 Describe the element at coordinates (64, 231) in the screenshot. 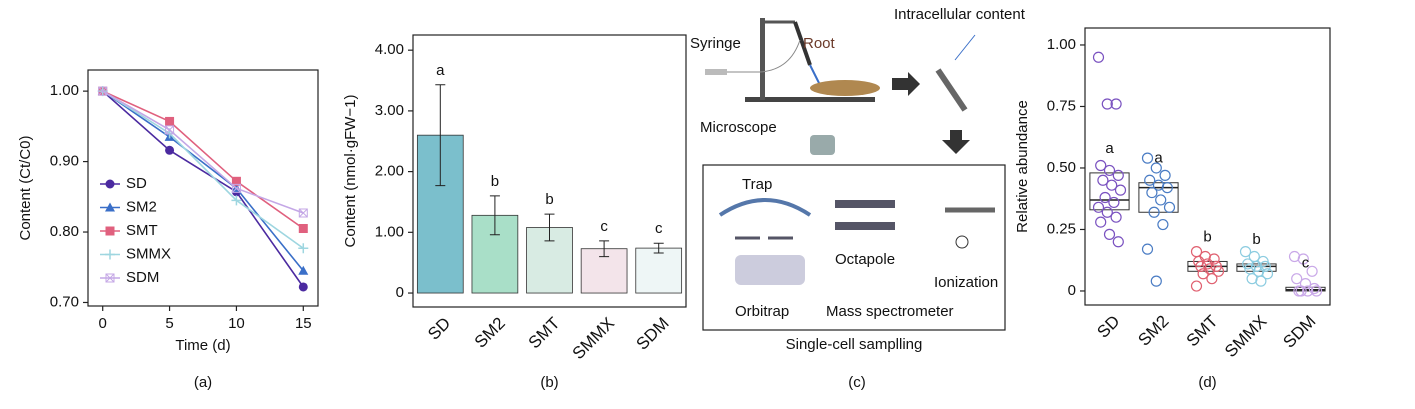

I see `y-tick-label: 0.80` at that location.